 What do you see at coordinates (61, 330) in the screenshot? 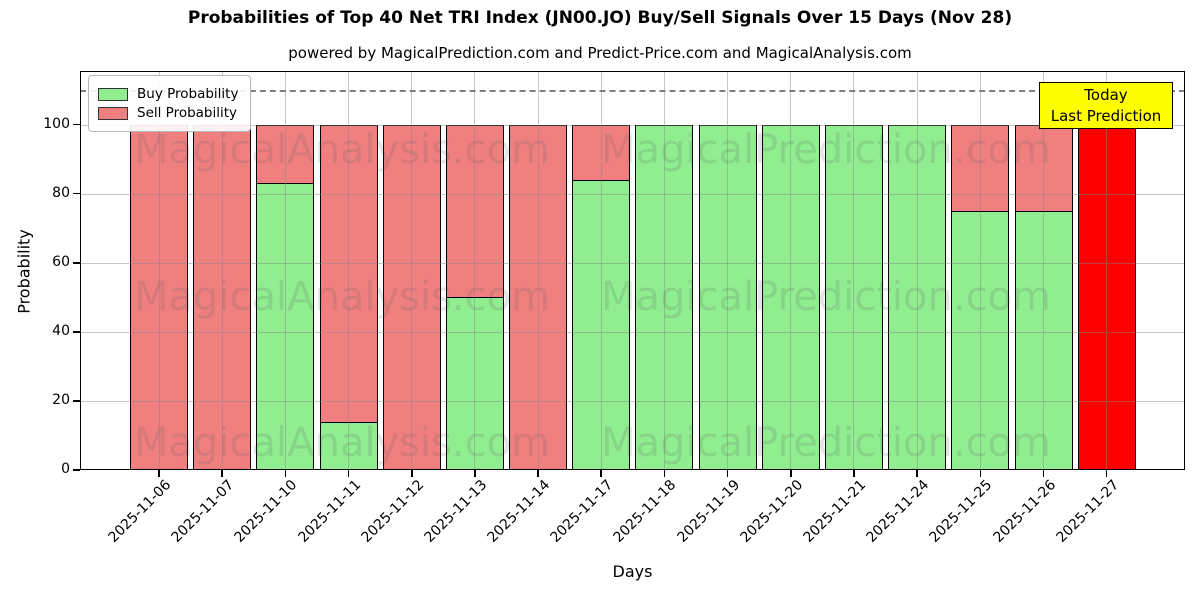
I see `y-tick-label-40: 40` at bounding box center [61, 330].